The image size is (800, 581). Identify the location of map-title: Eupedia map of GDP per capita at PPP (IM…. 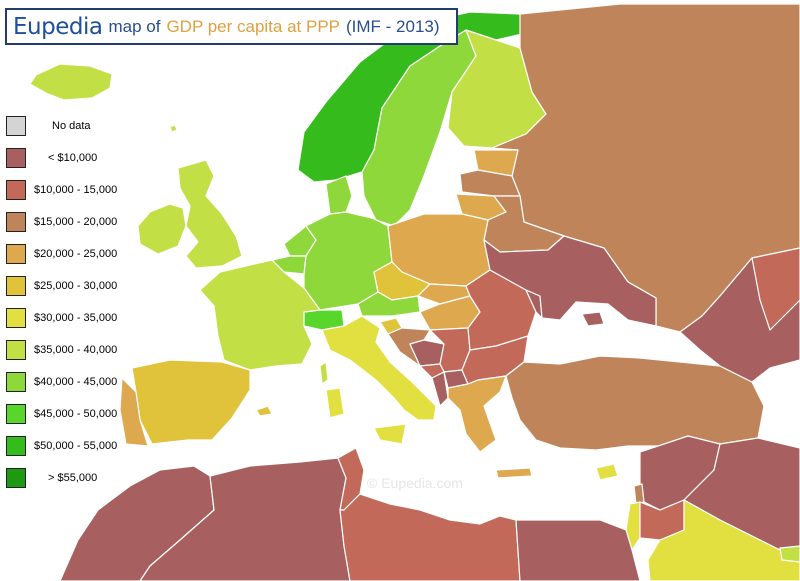
(231, 26).